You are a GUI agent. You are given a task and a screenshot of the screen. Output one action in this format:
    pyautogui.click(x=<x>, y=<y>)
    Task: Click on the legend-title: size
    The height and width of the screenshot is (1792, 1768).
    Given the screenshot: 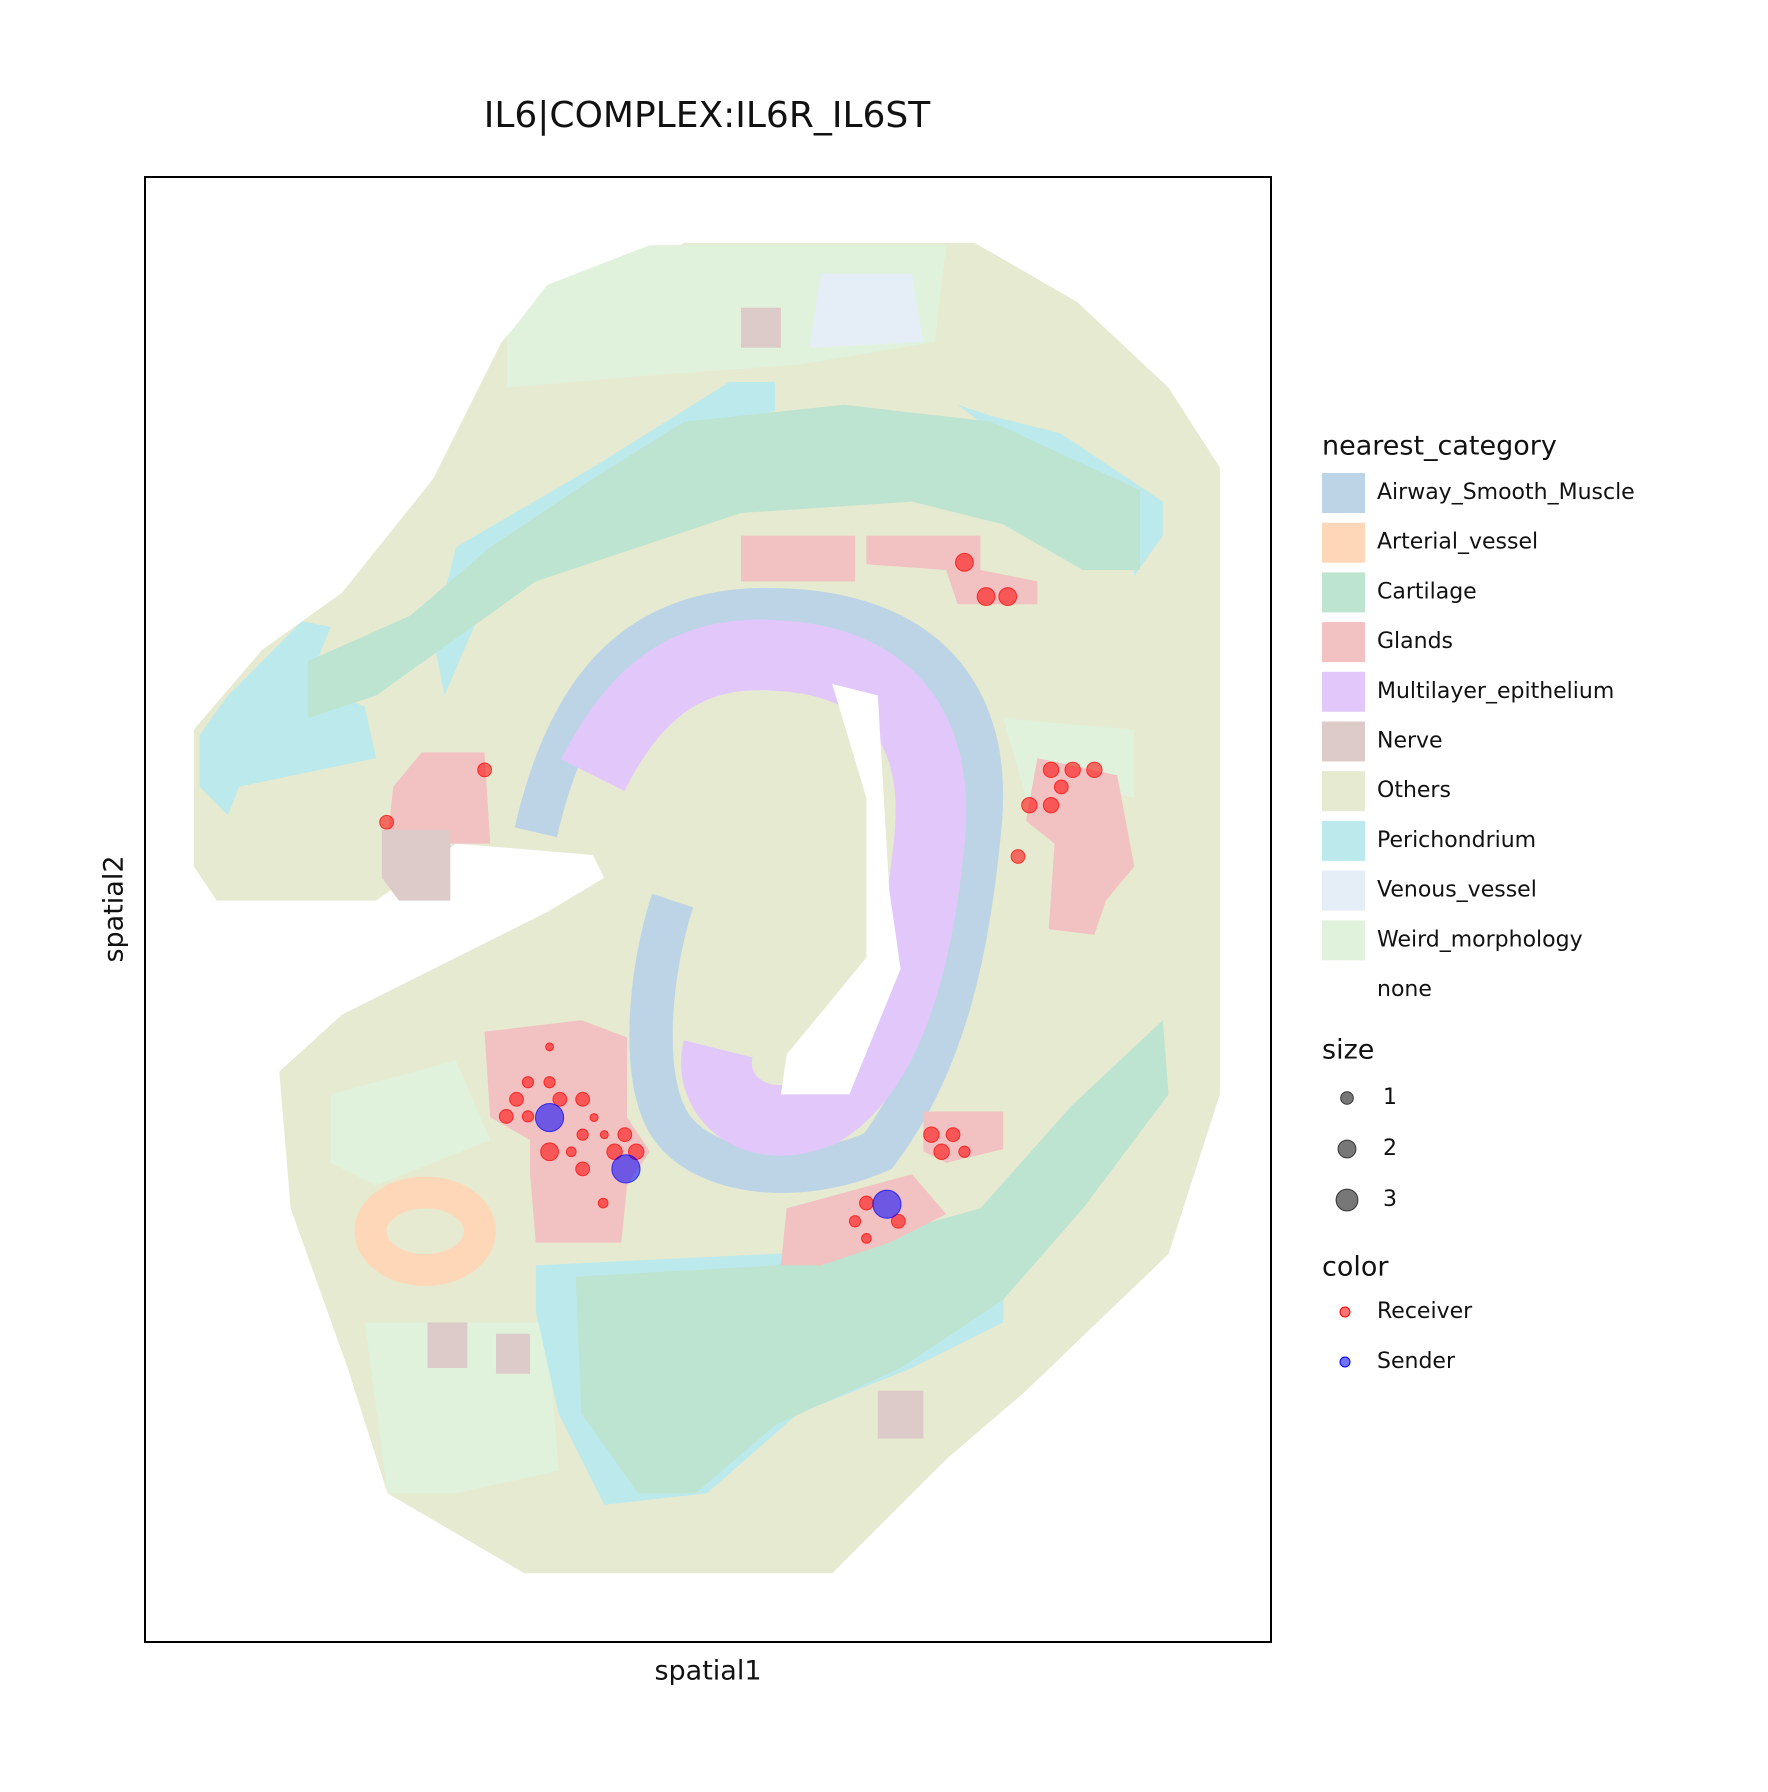 What is the action you would take?
    pyautogui.click(x=1348, y=1050)
    